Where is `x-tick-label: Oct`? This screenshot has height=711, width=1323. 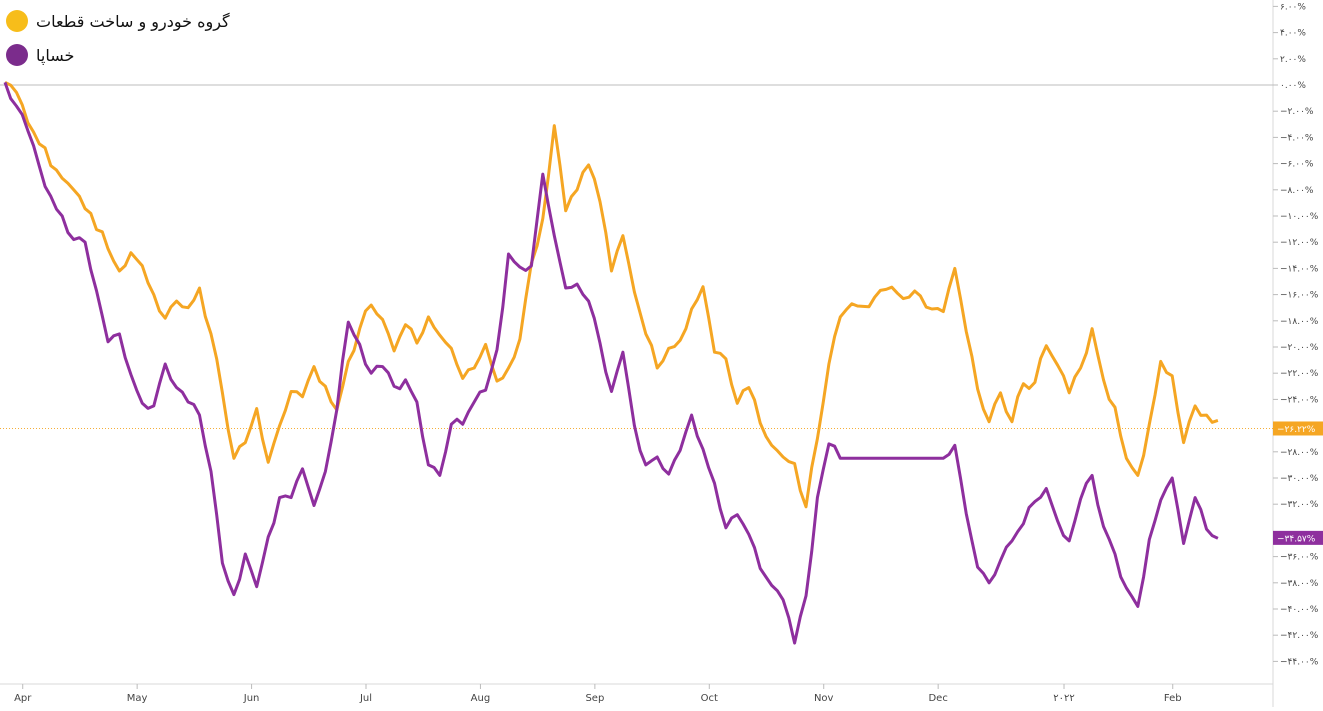
x-tick-label: Oct is located at coordinates (709, 698).